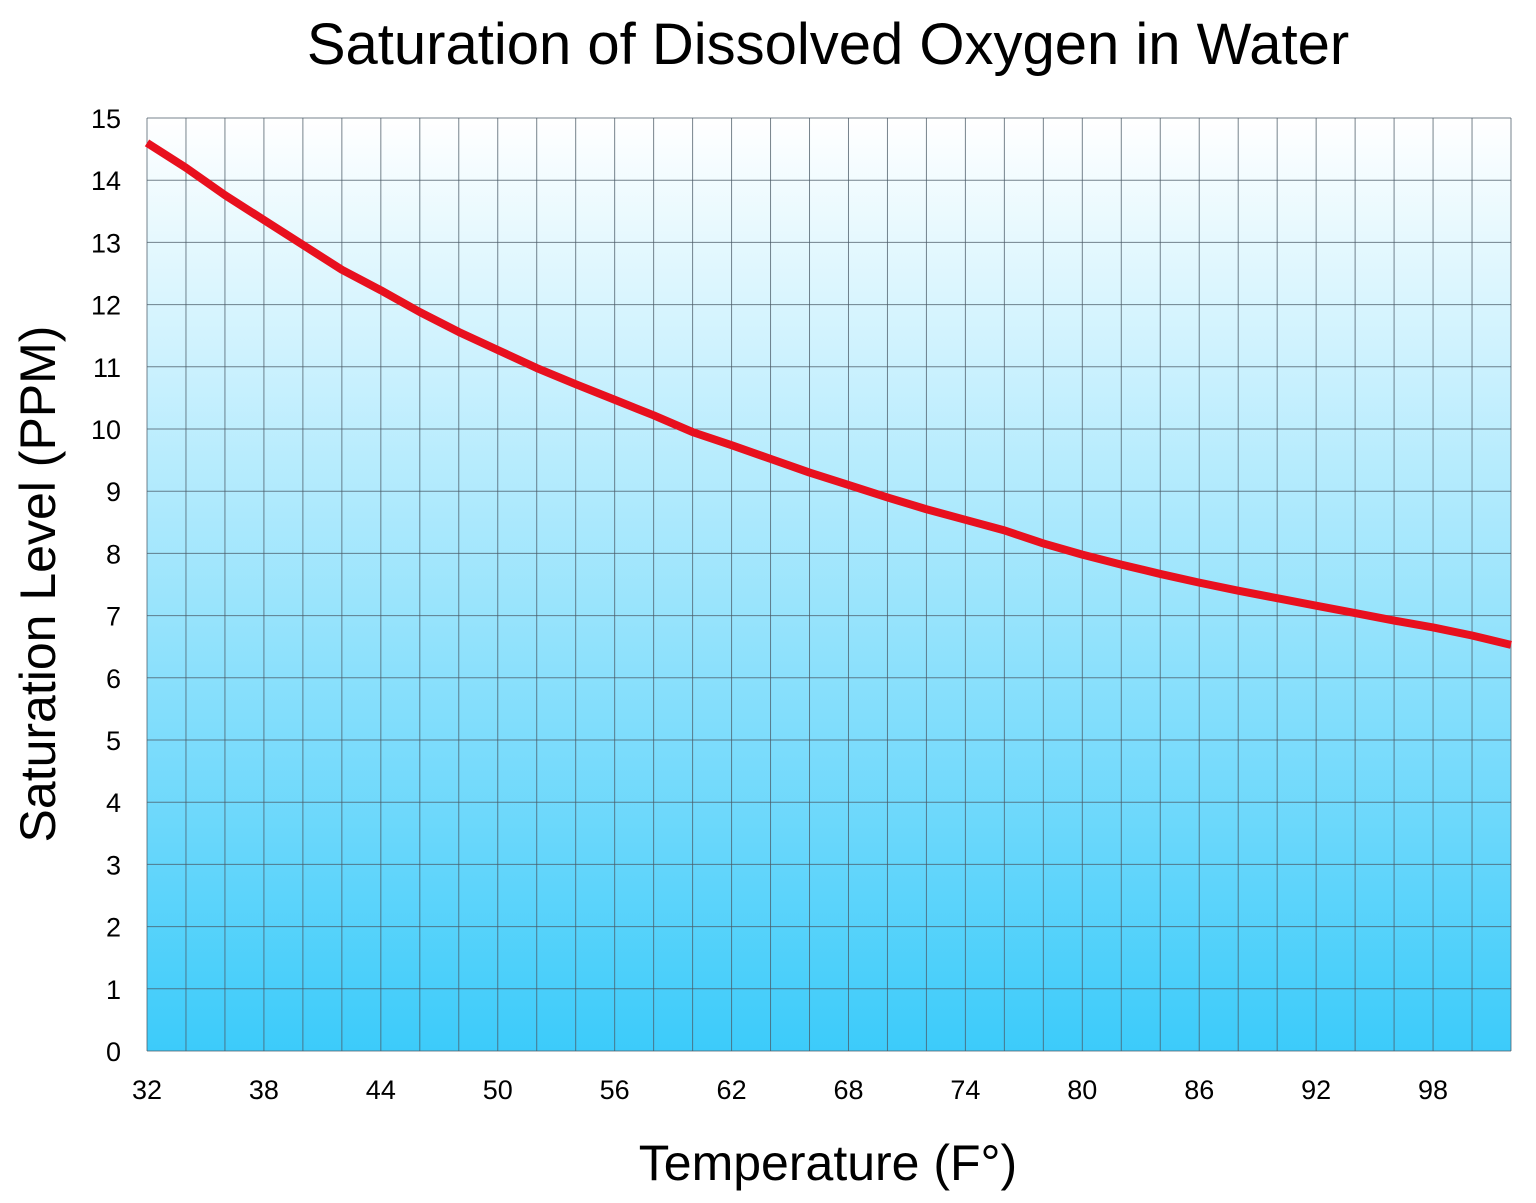  I want to click on x-tick-label: 74, so click(965, 1090).